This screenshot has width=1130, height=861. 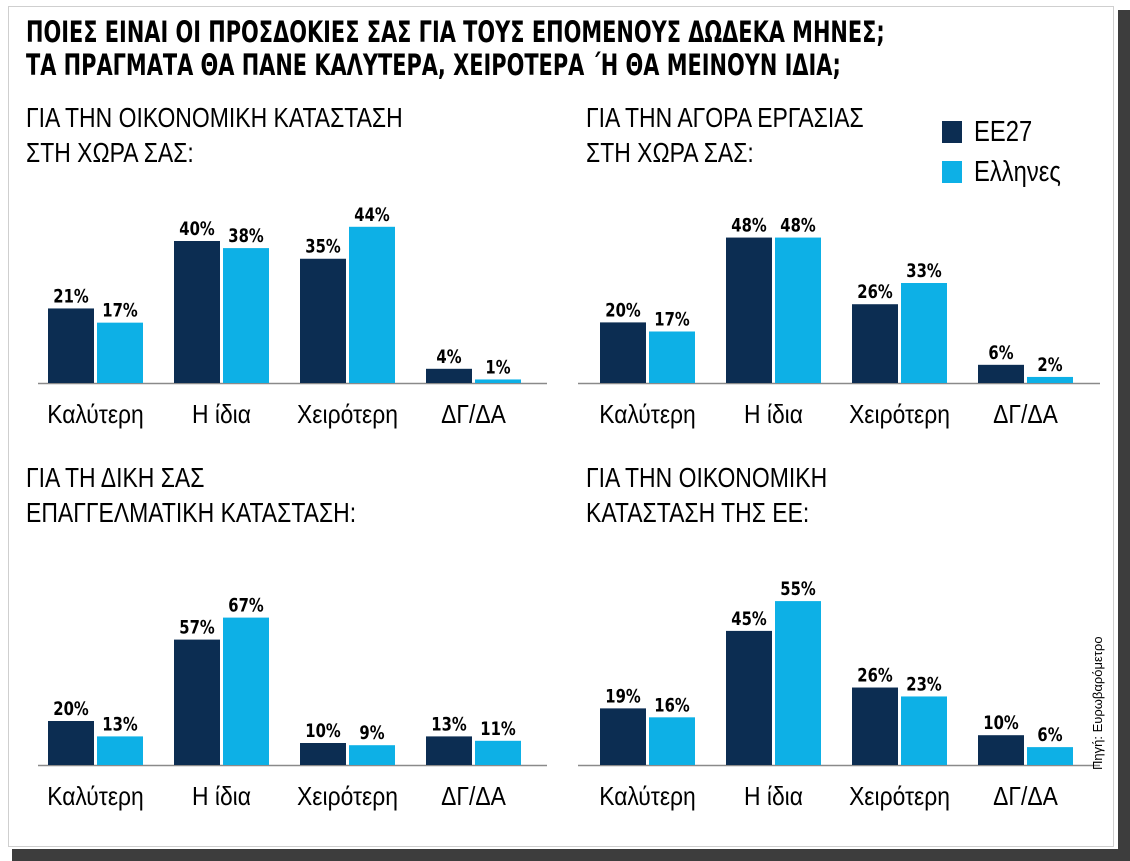 What do you see at coordinates (70, 297) in the screenshot?
I see `data-label-eu27-1: 21%` at bounding box center [70, 297].